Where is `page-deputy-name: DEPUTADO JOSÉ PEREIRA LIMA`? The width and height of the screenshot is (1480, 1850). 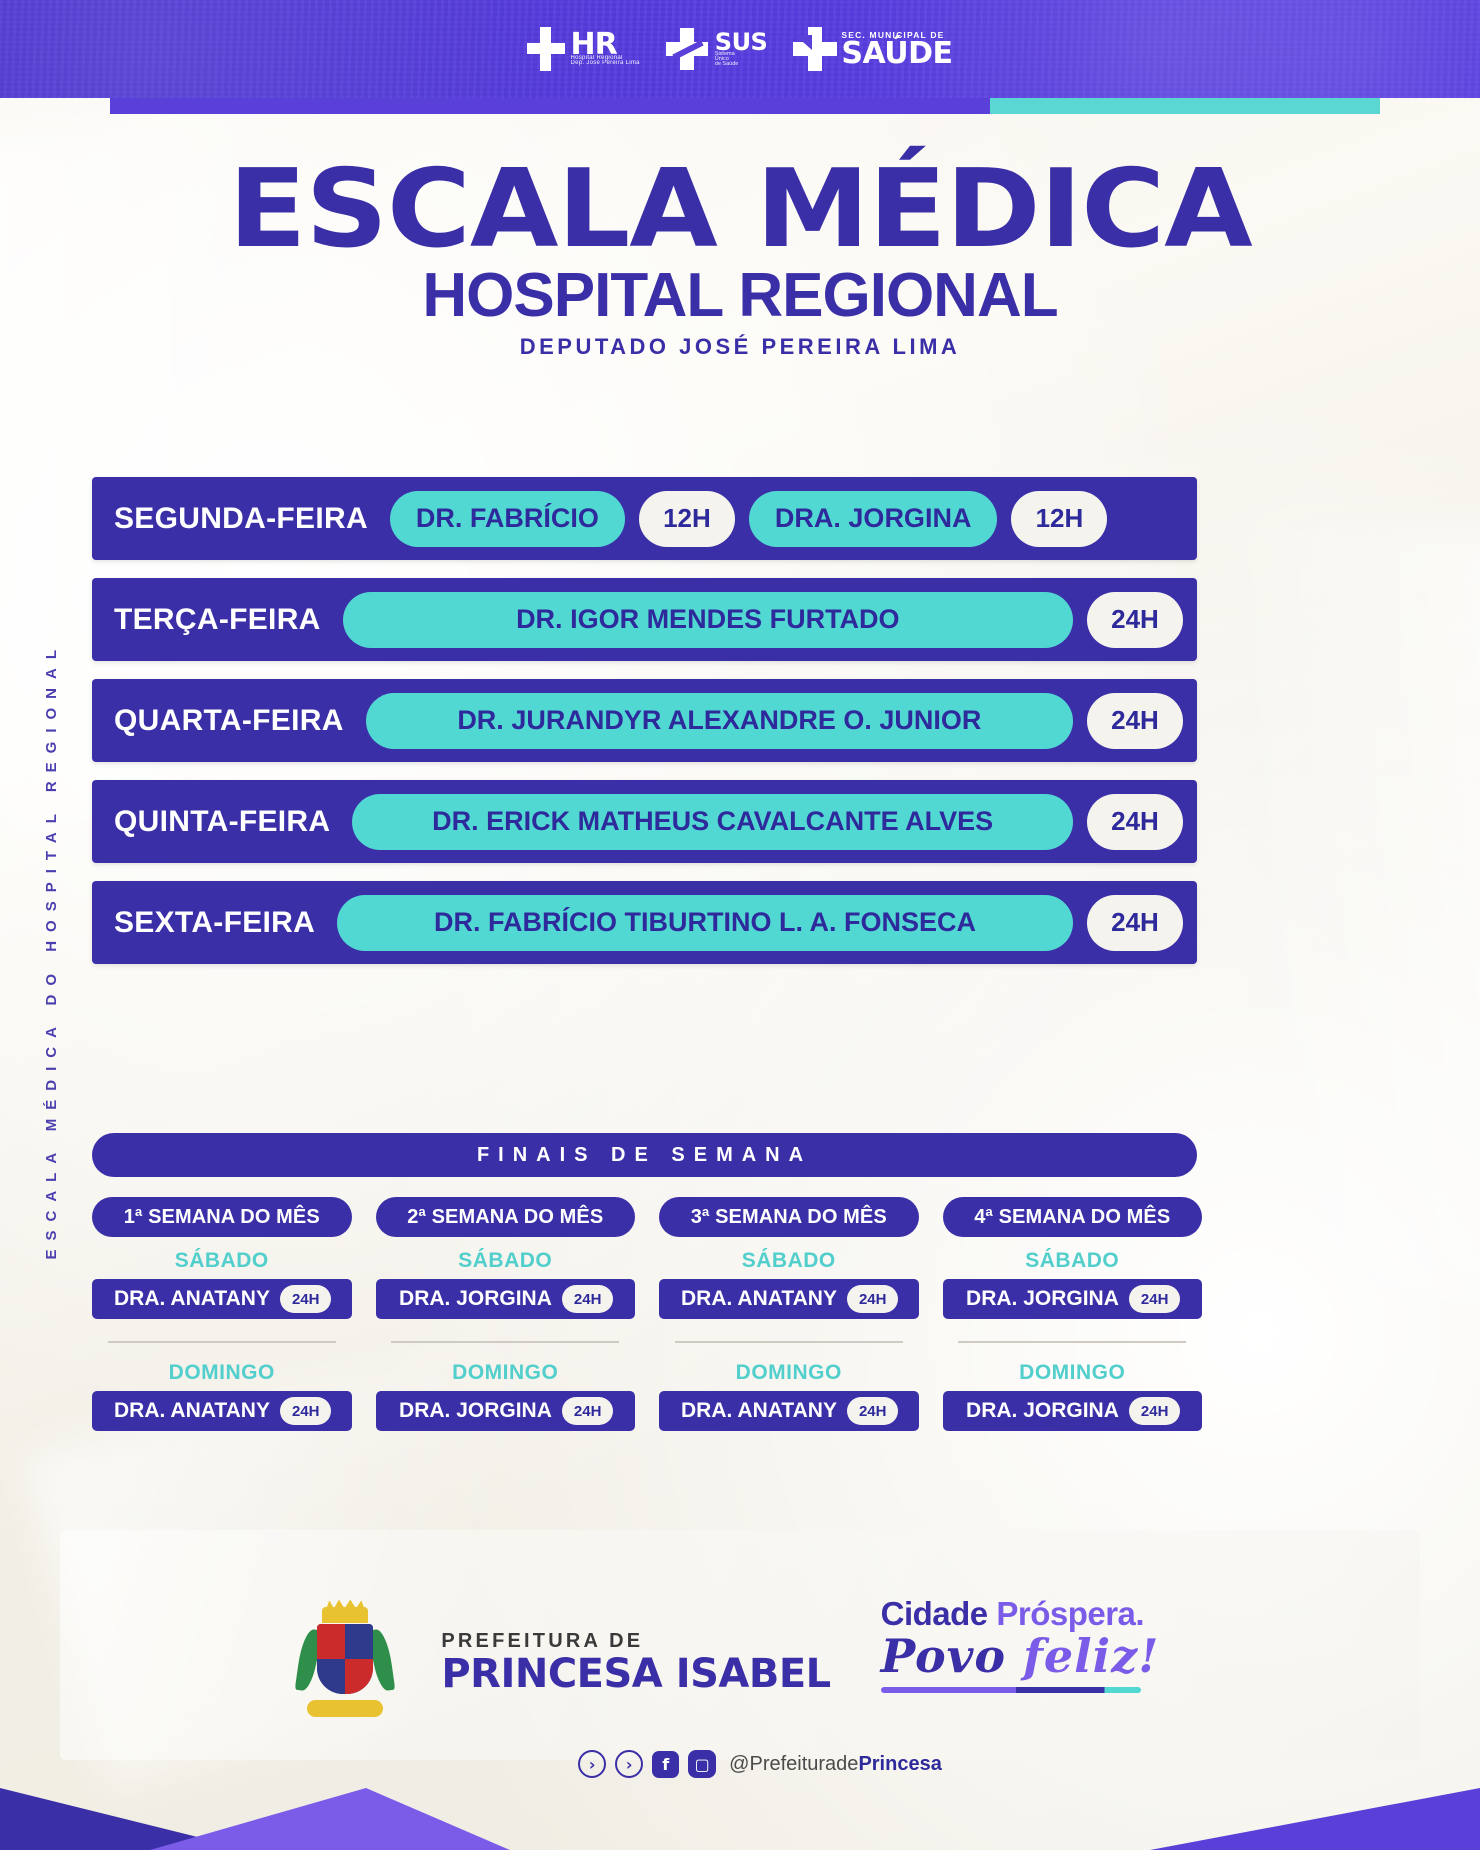
page-deputy-name: DEPUTADO JOSÉ PEREIRA LIMA is located at coordinates (740, 347).